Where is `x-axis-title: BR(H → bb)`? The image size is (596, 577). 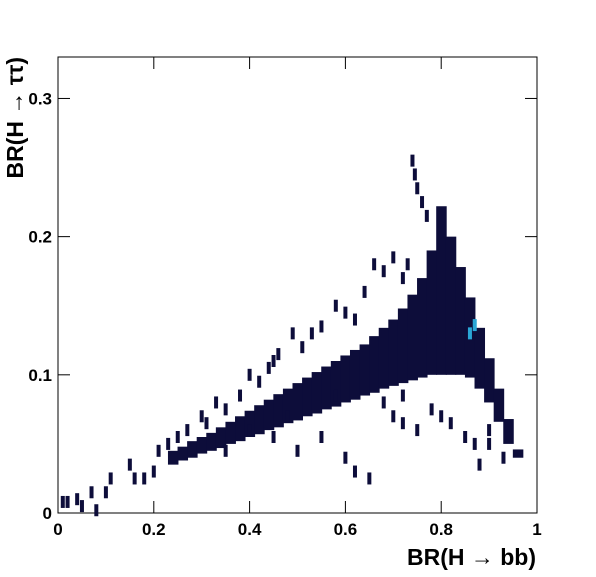 x-axis-title: BR(H → bb) is located at coordinates (471, 557).